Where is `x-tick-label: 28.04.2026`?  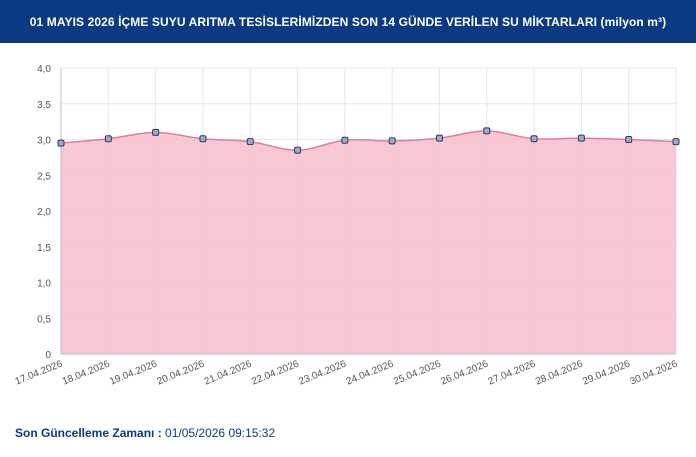 x-tick-label: 28.04.2026 is located at coordinates (559, 372).